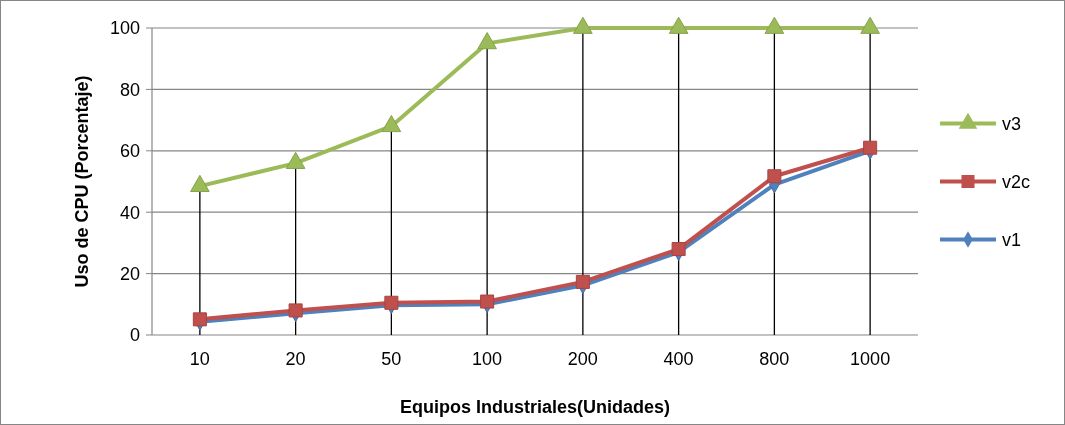  I want to click on x-axis-title: Equipos Industriales(Unidades), so click(535, 407).